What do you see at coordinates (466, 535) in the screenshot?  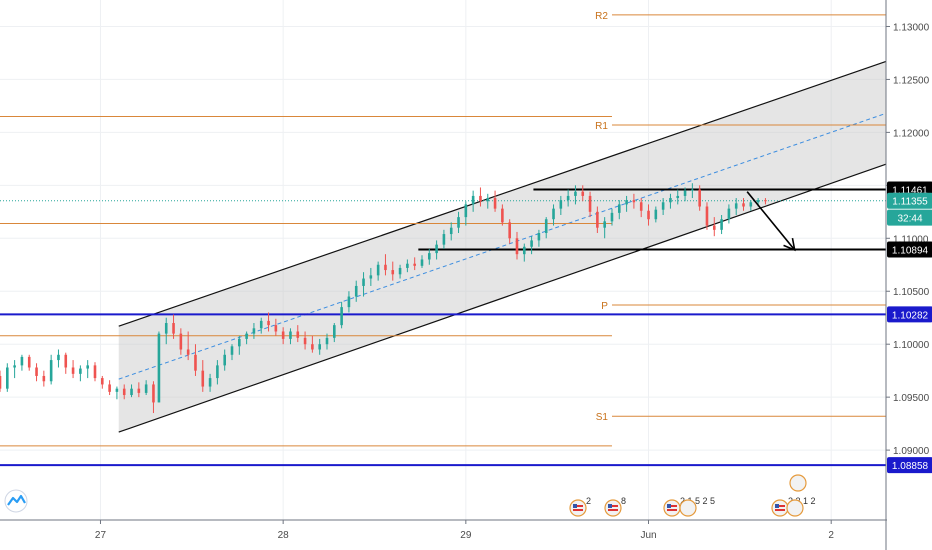 I see `x-tick-label: 29` at bounding box center [466, 535].